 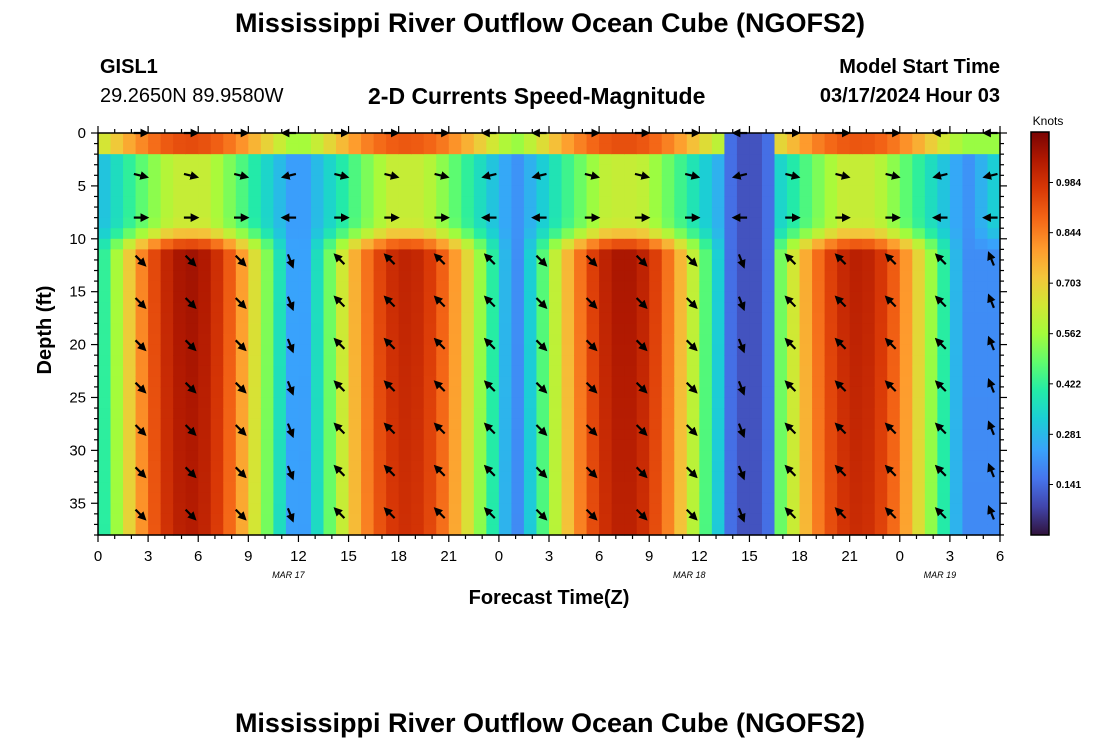 What do you see at coordinates (148, 556) in the screenshot?
I see `x-tick-label: 3` at bounding box center [148, 556].